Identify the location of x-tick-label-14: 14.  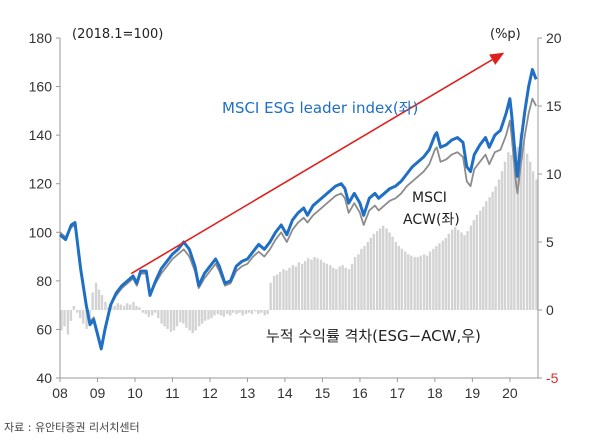
(285, 393).